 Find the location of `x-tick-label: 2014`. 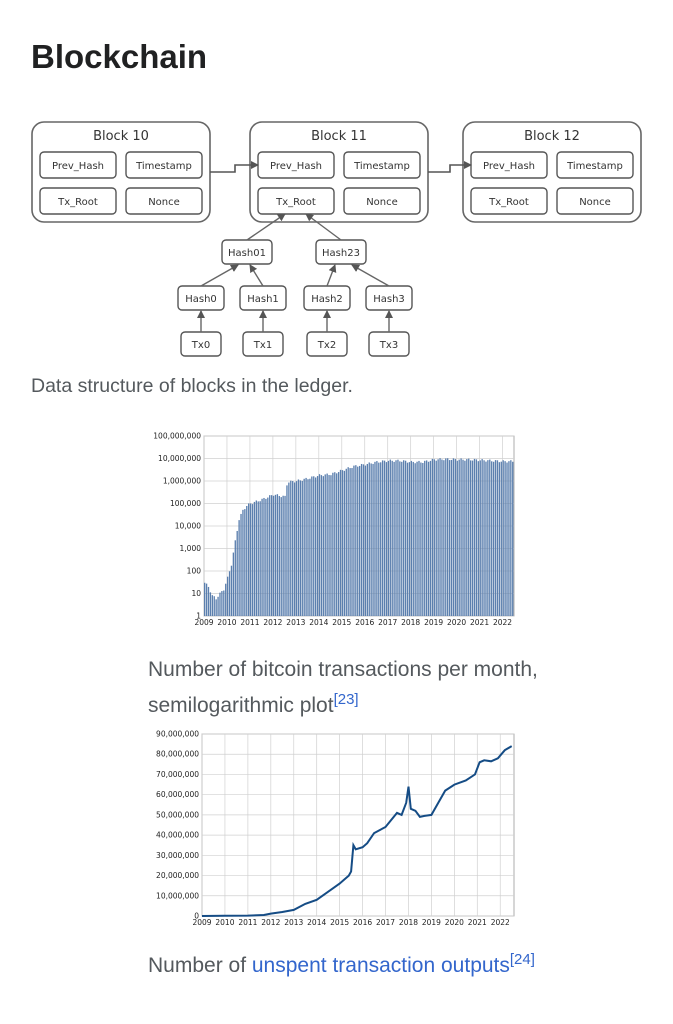

x-tick-label: 2014 is located at coordinates (316, 922).